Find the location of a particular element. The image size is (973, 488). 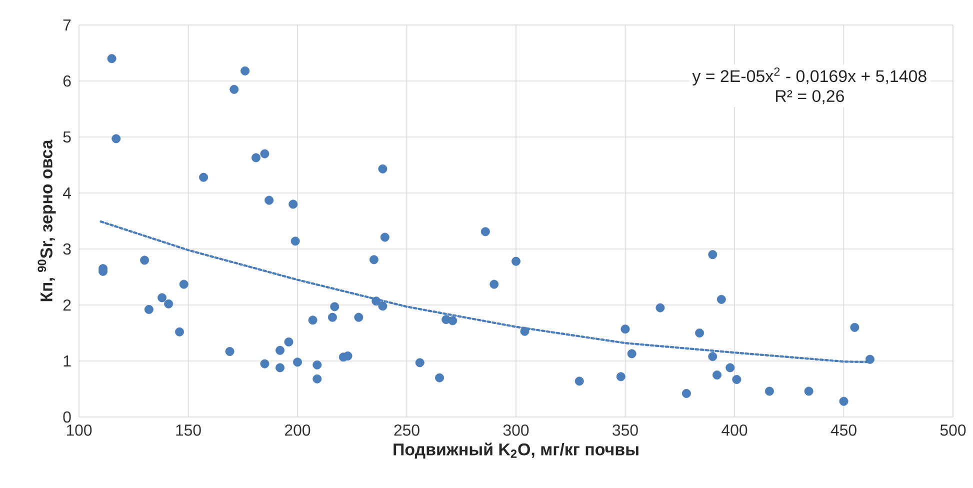

annotation: R² = 0,26 is located at coordinates (810, 97).